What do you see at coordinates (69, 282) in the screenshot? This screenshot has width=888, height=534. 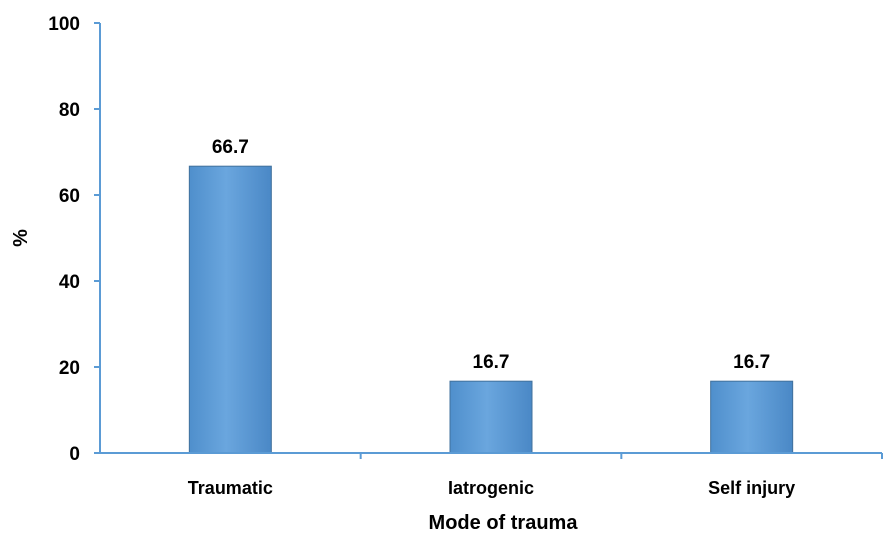 I see `y-tick-label: 40` at bounding box center [69, 282].